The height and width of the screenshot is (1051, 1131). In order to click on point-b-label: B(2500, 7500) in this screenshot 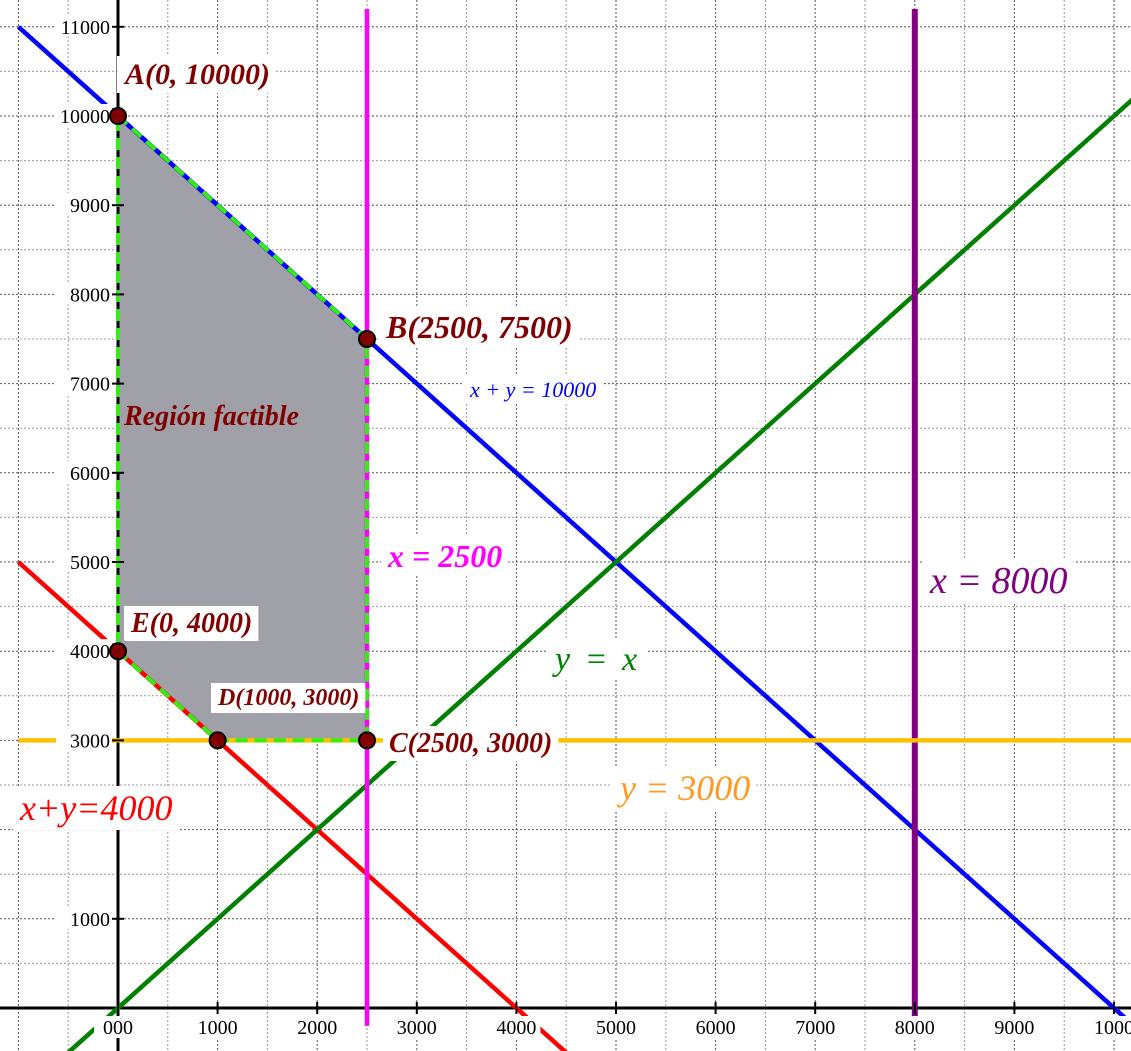, I will do `click(479, 327)`.